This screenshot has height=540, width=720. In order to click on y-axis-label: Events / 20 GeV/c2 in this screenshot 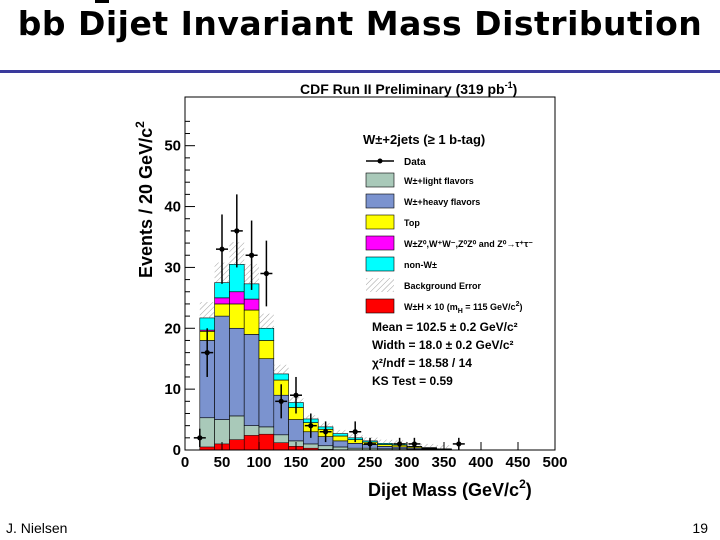, I will do `click(144, 199)`.